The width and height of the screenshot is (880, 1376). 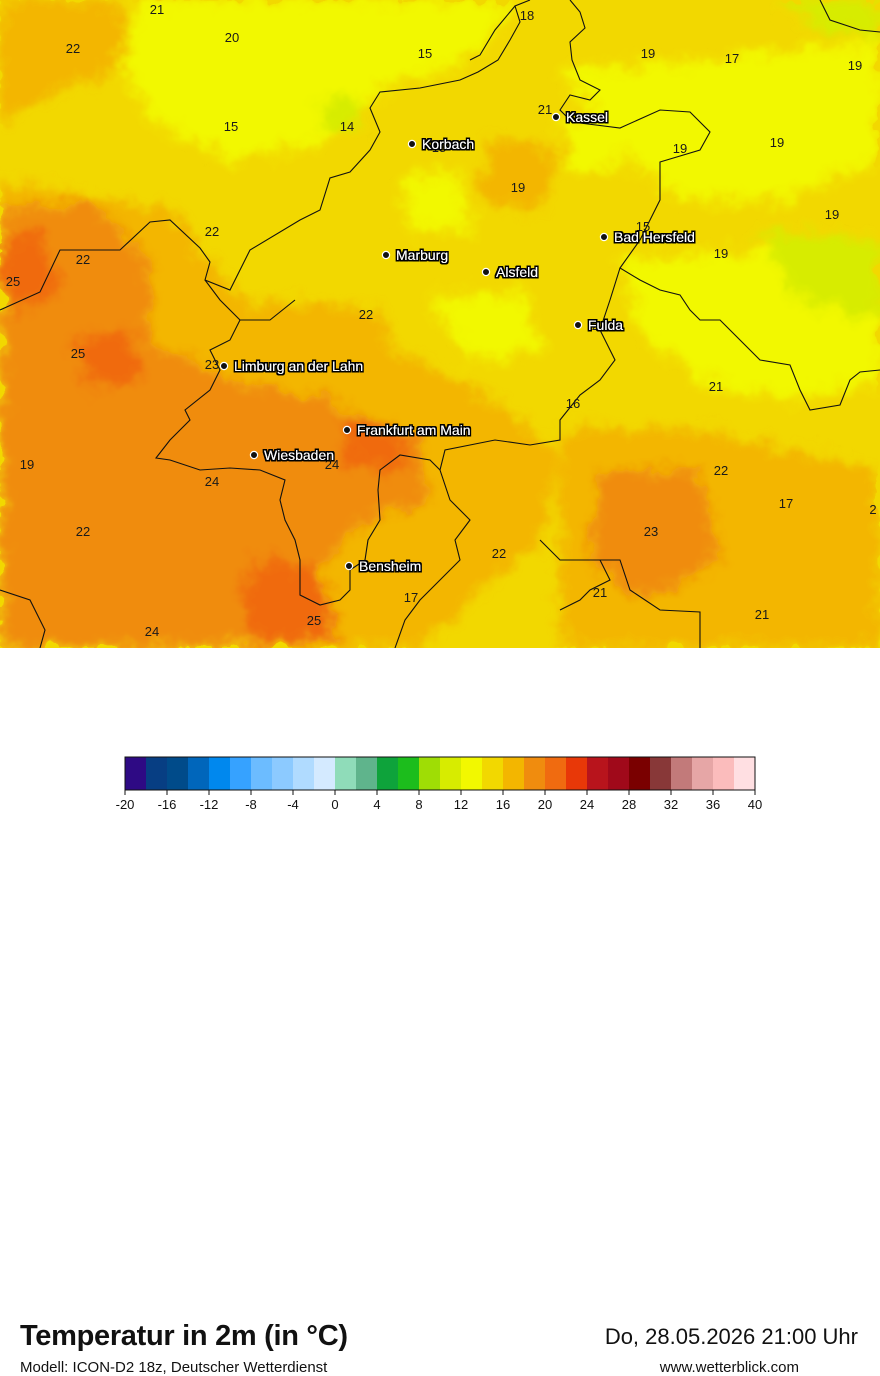 I want to click on city-korbach: Korbach, so click(x=440, y=144).